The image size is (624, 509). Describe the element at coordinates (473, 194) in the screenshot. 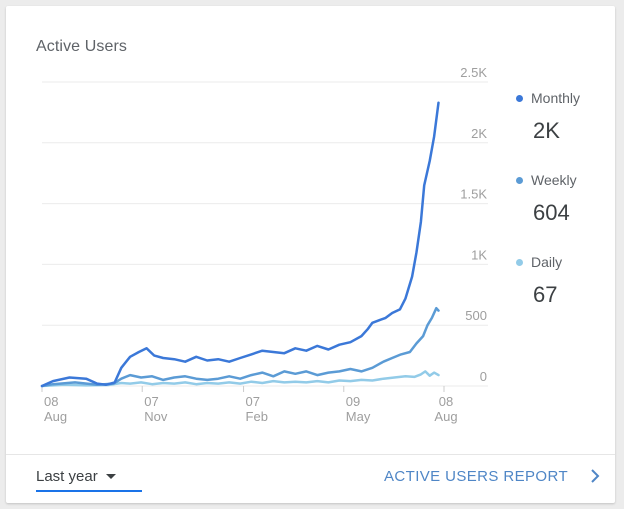

I see `y-tick-label: 1.5K` at that location.